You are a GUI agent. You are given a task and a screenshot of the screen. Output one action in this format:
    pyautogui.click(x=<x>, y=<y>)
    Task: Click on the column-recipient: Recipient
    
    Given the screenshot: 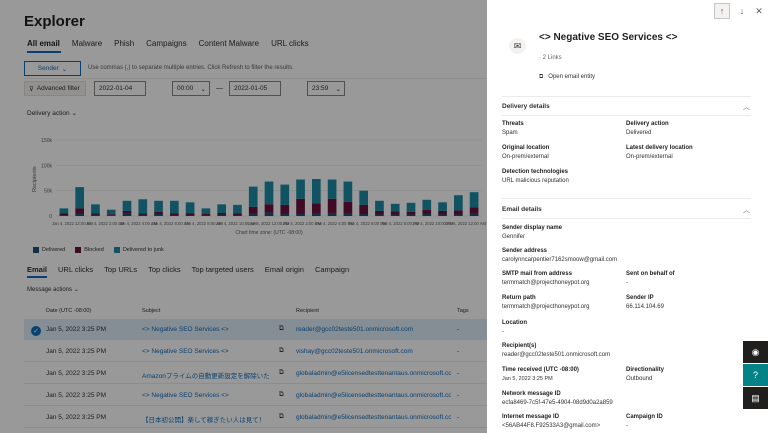 What is the action you would take?
    pyautogui.click(x=307, y=311)
    